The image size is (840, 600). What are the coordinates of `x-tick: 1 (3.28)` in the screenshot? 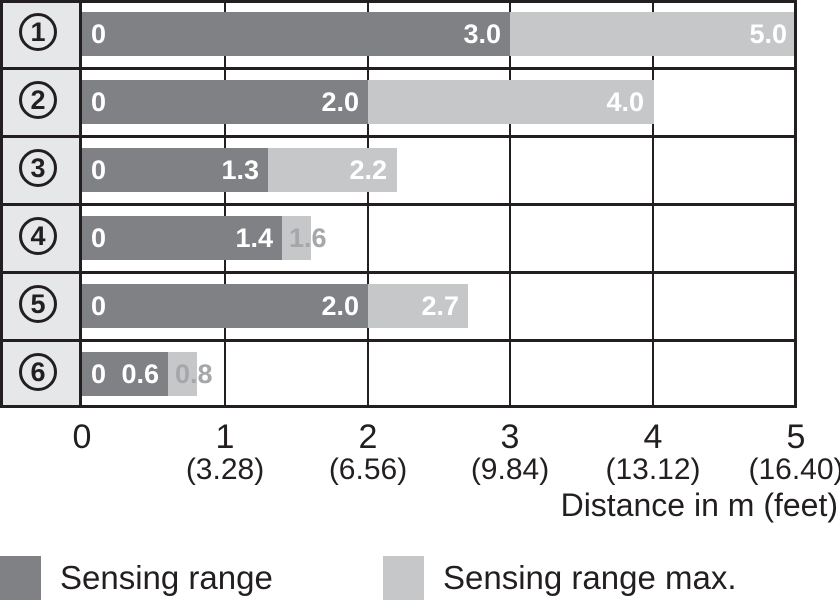 It's located at (225, 453).